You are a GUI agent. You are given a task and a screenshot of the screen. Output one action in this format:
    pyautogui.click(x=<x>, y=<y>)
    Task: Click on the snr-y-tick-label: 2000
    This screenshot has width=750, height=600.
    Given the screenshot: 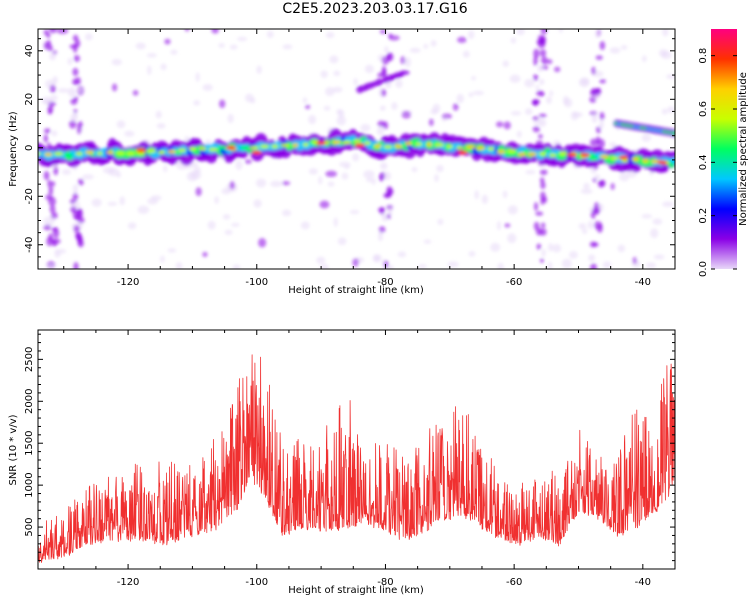 What is the action you would take?
    pyautogui.click(x=29, y=401)
    